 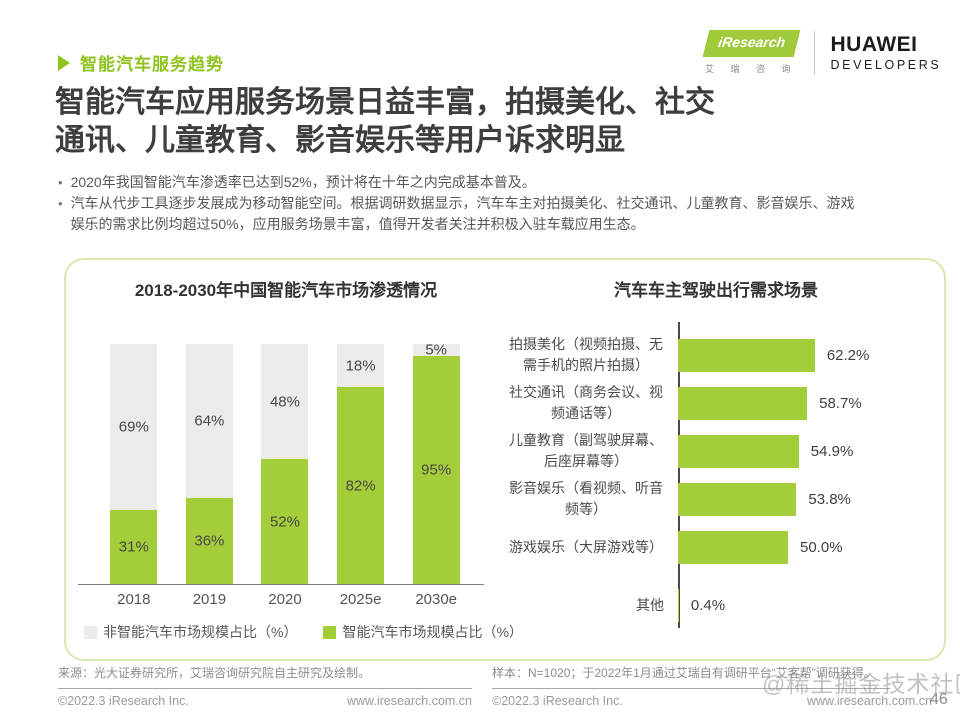 I want to click on bar-value-label: 48%, so click(x=284, y=402).